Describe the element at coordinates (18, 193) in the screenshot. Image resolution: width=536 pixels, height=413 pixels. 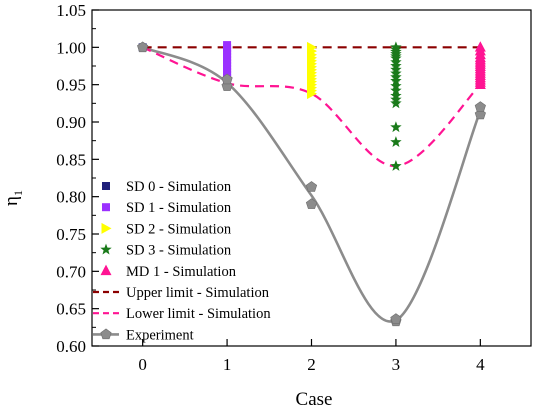
I see `y-axis-title-subscript: 1` at that location.